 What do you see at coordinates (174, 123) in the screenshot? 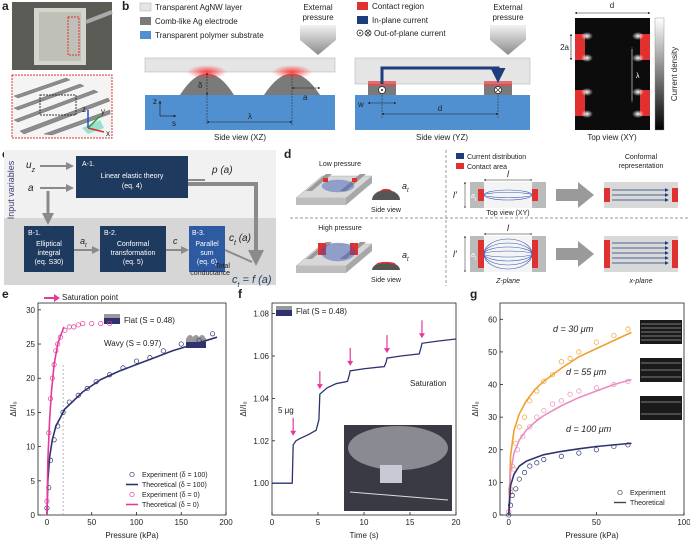
I see `axis-label: s` at bounding box center [174, 123].